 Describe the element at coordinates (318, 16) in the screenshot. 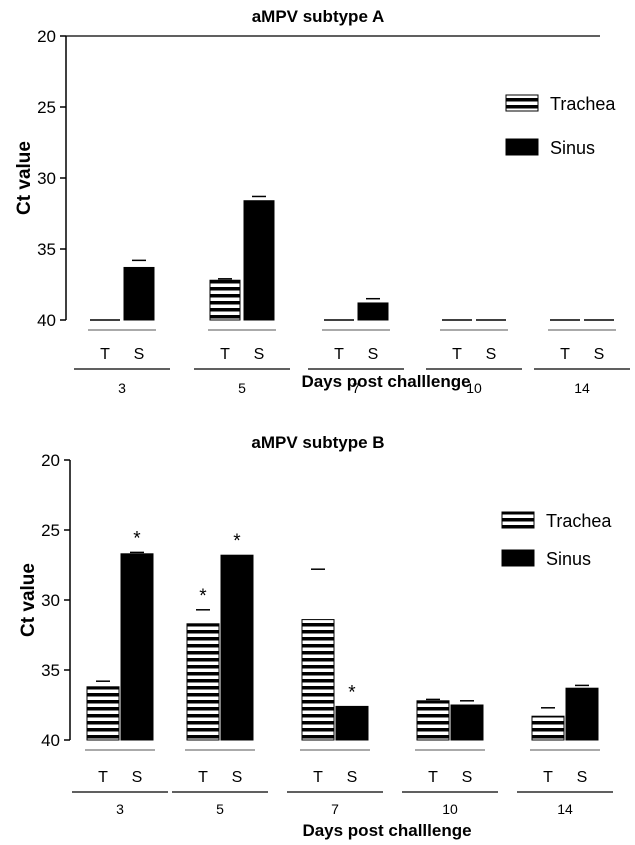

I see `chart-title: aMPV subtype A` at that location.